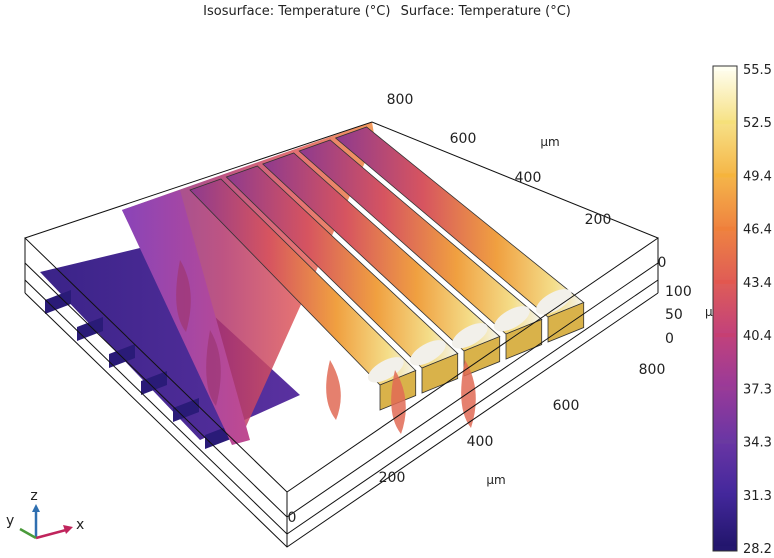 This screenshot has height=558, width=774. Describe the element at coordinates (480, 442) in the screenshot. I see `x-tick-label: 400` at that location.